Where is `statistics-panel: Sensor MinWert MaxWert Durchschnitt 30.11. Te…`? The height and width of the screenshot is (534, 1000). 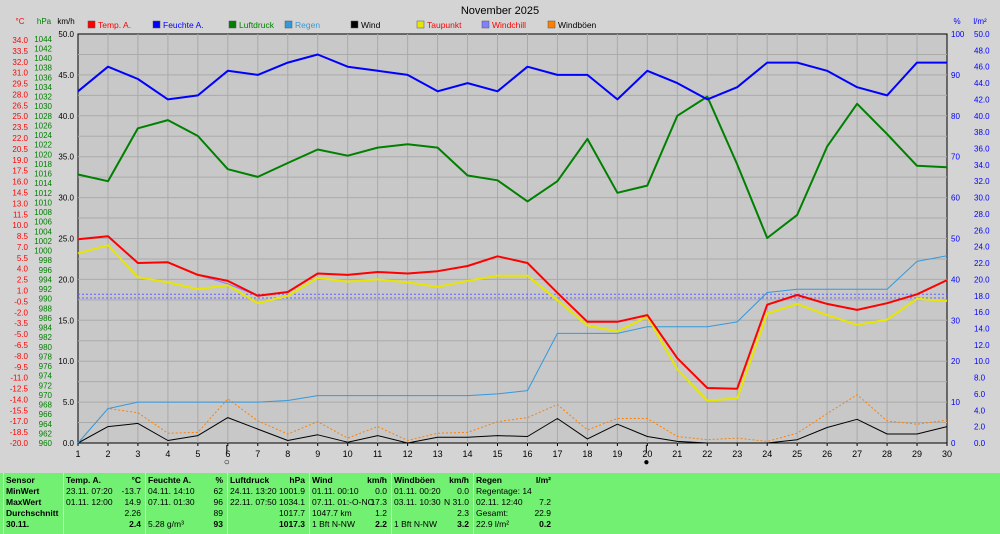 statistics-panel: Sensor MinWert MaxWert Durchschnitt 30.11. Te… is located at coordinates (500, 503).